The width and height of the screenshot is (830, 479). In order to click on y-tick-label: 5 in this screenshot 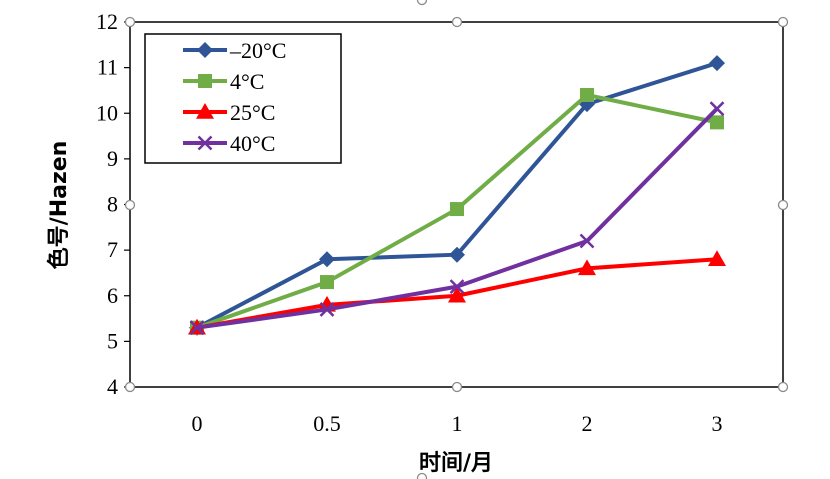, I will do `click(112, 340)`.